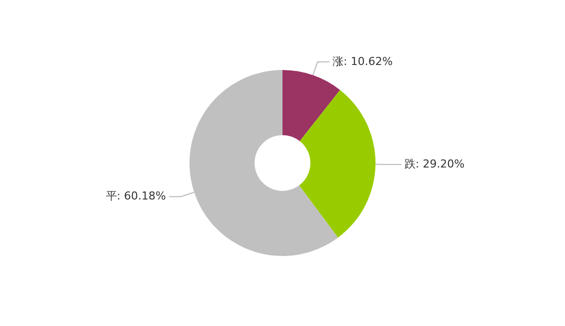  Describe the element at coordinates (136, 196) in the screenshot. I see `slice-label: 平: 60.18%` at that location.